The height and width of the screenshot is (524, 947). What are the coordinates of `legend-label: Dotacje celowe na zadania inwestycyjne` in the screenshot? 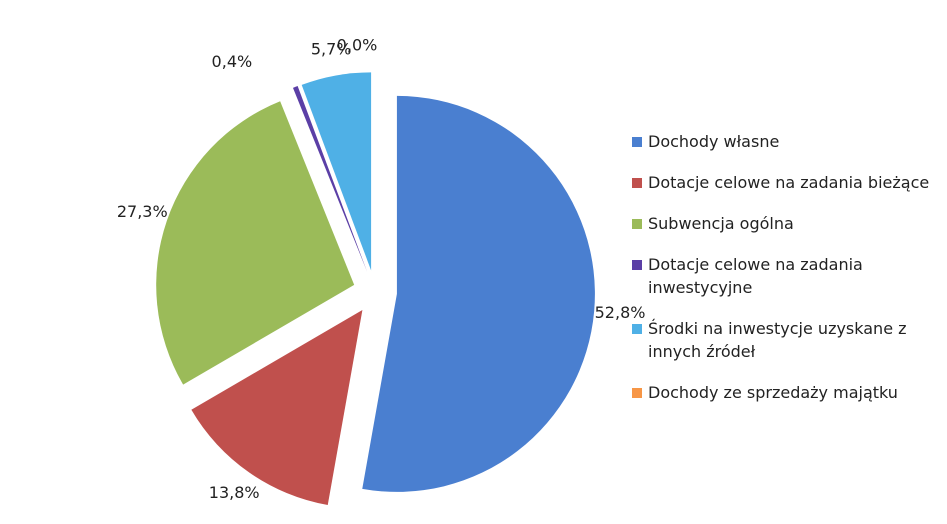 It's located at (755, 276).